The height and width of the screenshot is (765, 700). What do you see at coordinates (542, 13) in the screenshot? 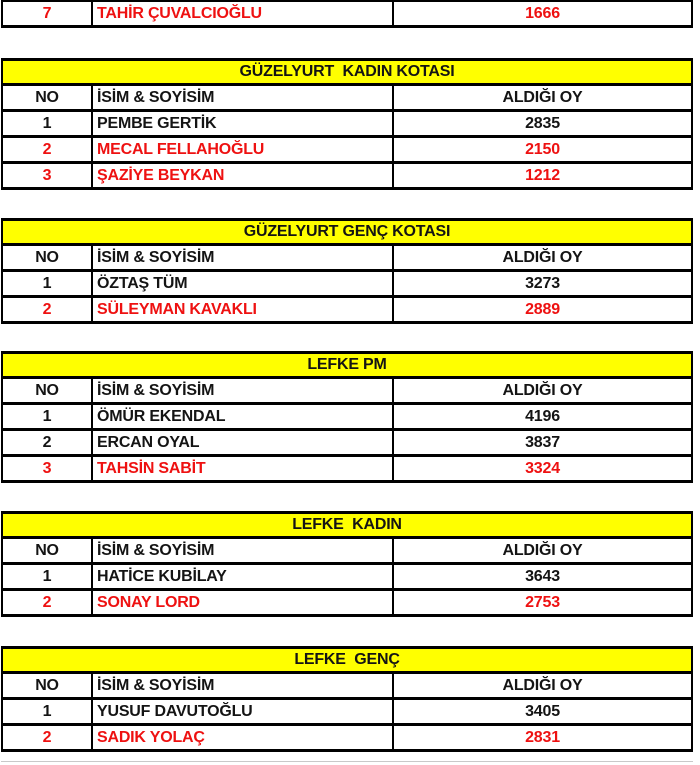
I see `votes-cell: 1666` at bounding box center [542, 13].